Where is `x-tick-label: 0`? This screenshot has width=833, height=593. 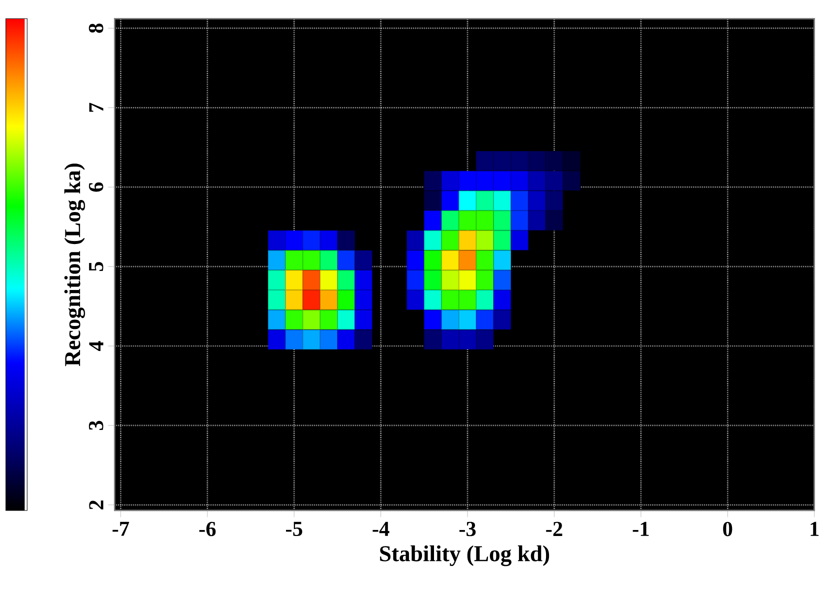 x-tick-label: 0 is located at coordinates (727, 529).